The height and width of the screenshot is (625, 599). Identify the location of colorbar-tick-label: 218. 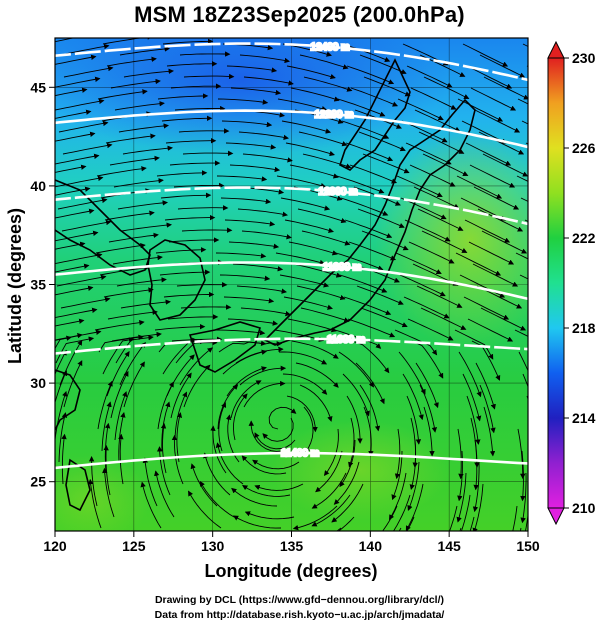
(584, 328).